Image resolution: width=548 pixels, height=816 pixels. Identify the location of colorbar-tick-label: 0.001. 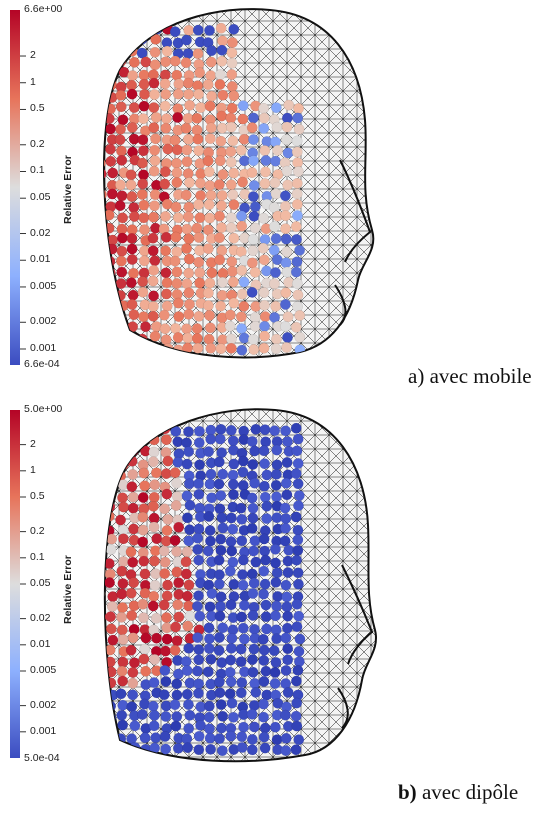
(43, 347).